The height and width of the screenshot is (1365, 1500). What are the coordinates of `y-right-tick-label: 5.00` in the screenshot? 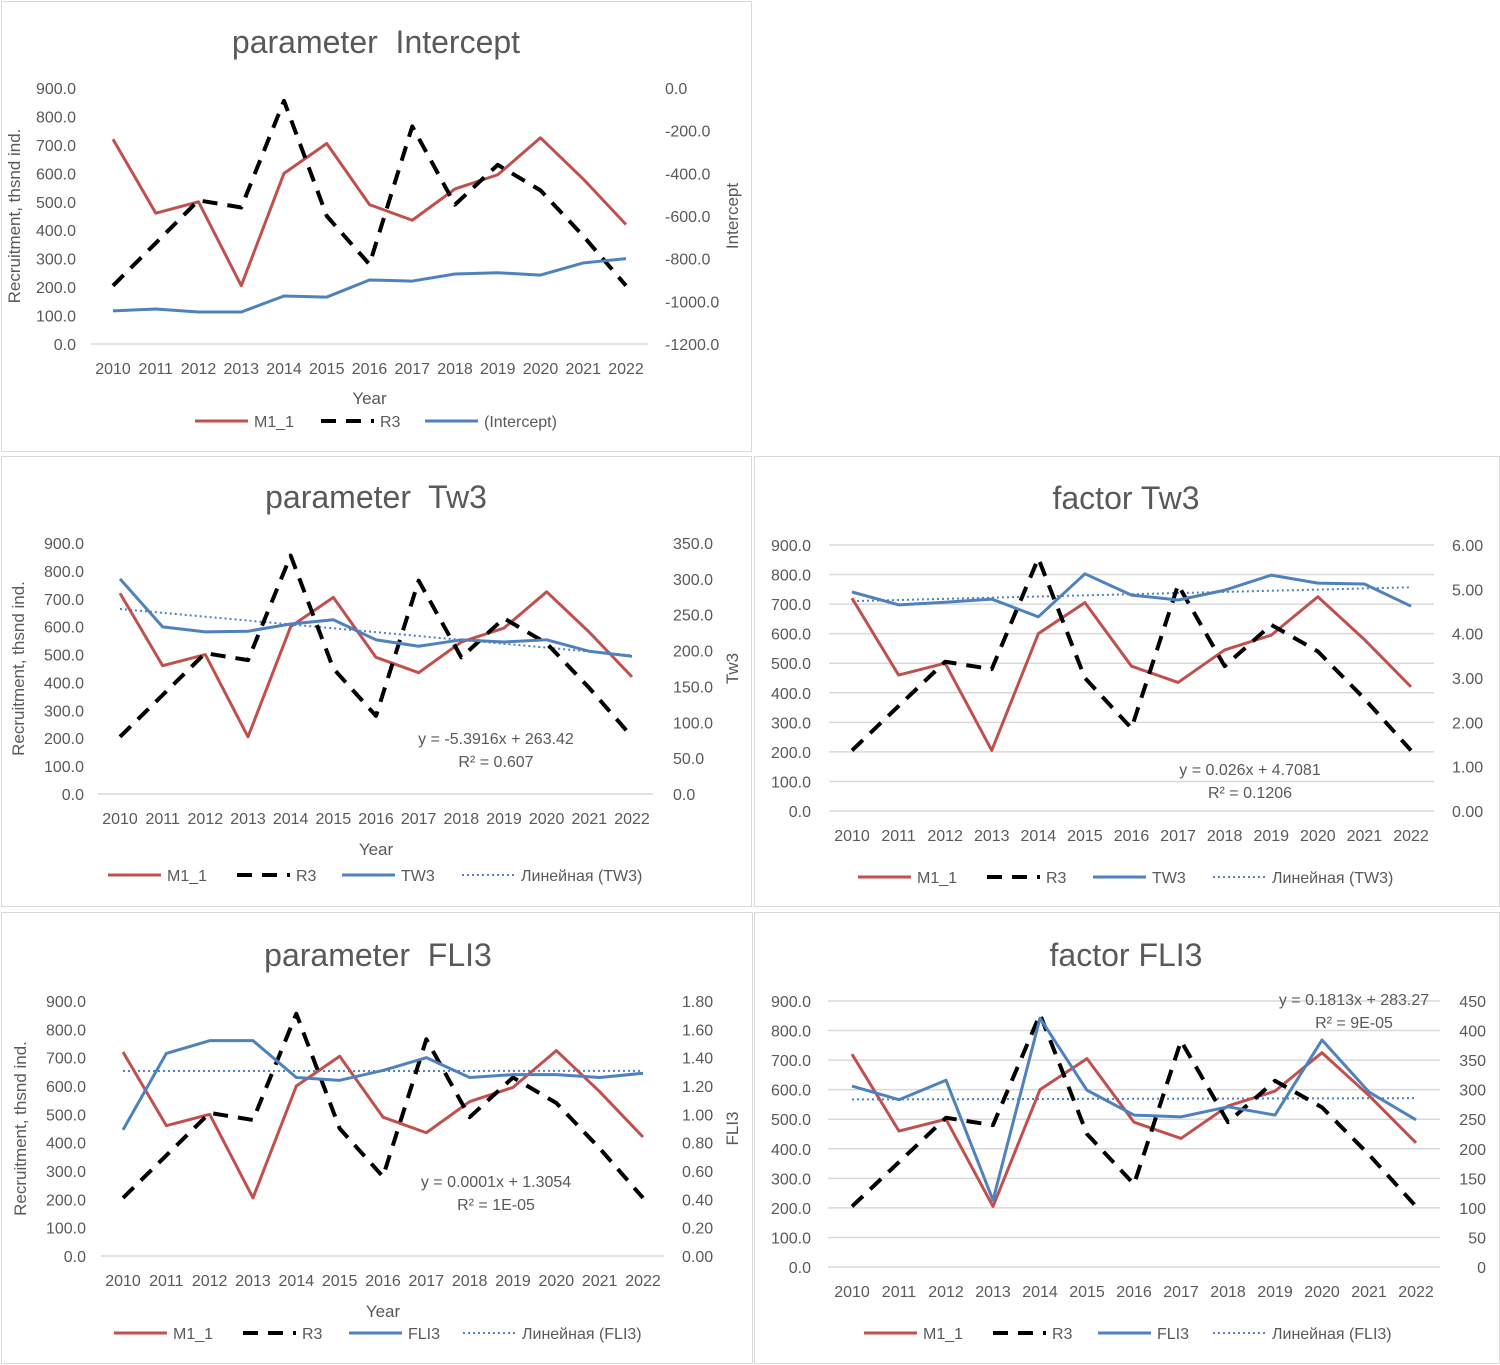 It's located at (1467, 590).